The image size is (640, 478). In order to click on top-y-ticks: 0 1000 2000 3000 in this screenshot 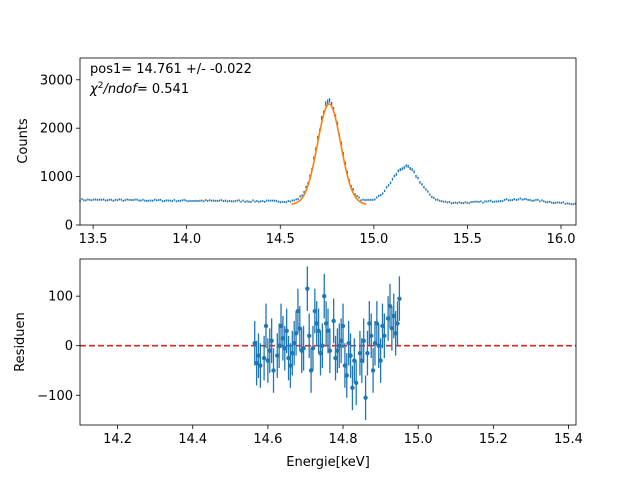, I will do `click(60, 153)`.